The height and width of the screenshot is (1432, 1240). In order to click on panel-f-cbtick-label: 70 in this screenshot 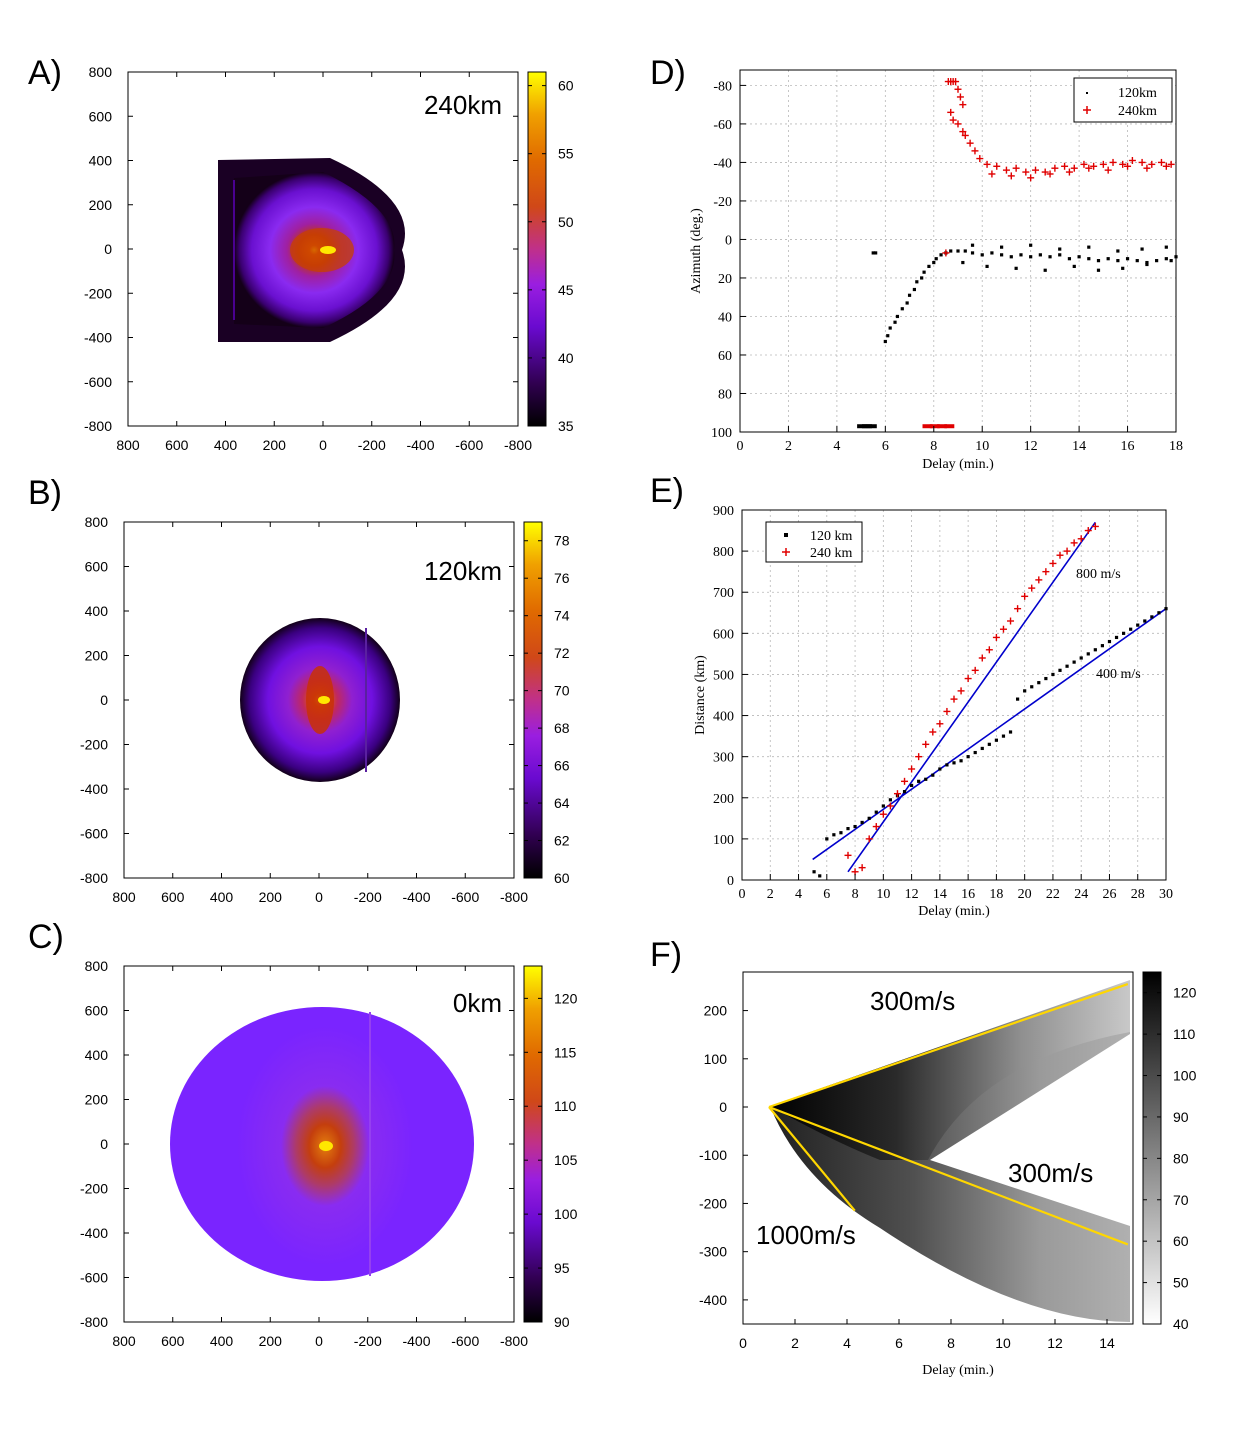, I will do `click(1181, 1200)`.